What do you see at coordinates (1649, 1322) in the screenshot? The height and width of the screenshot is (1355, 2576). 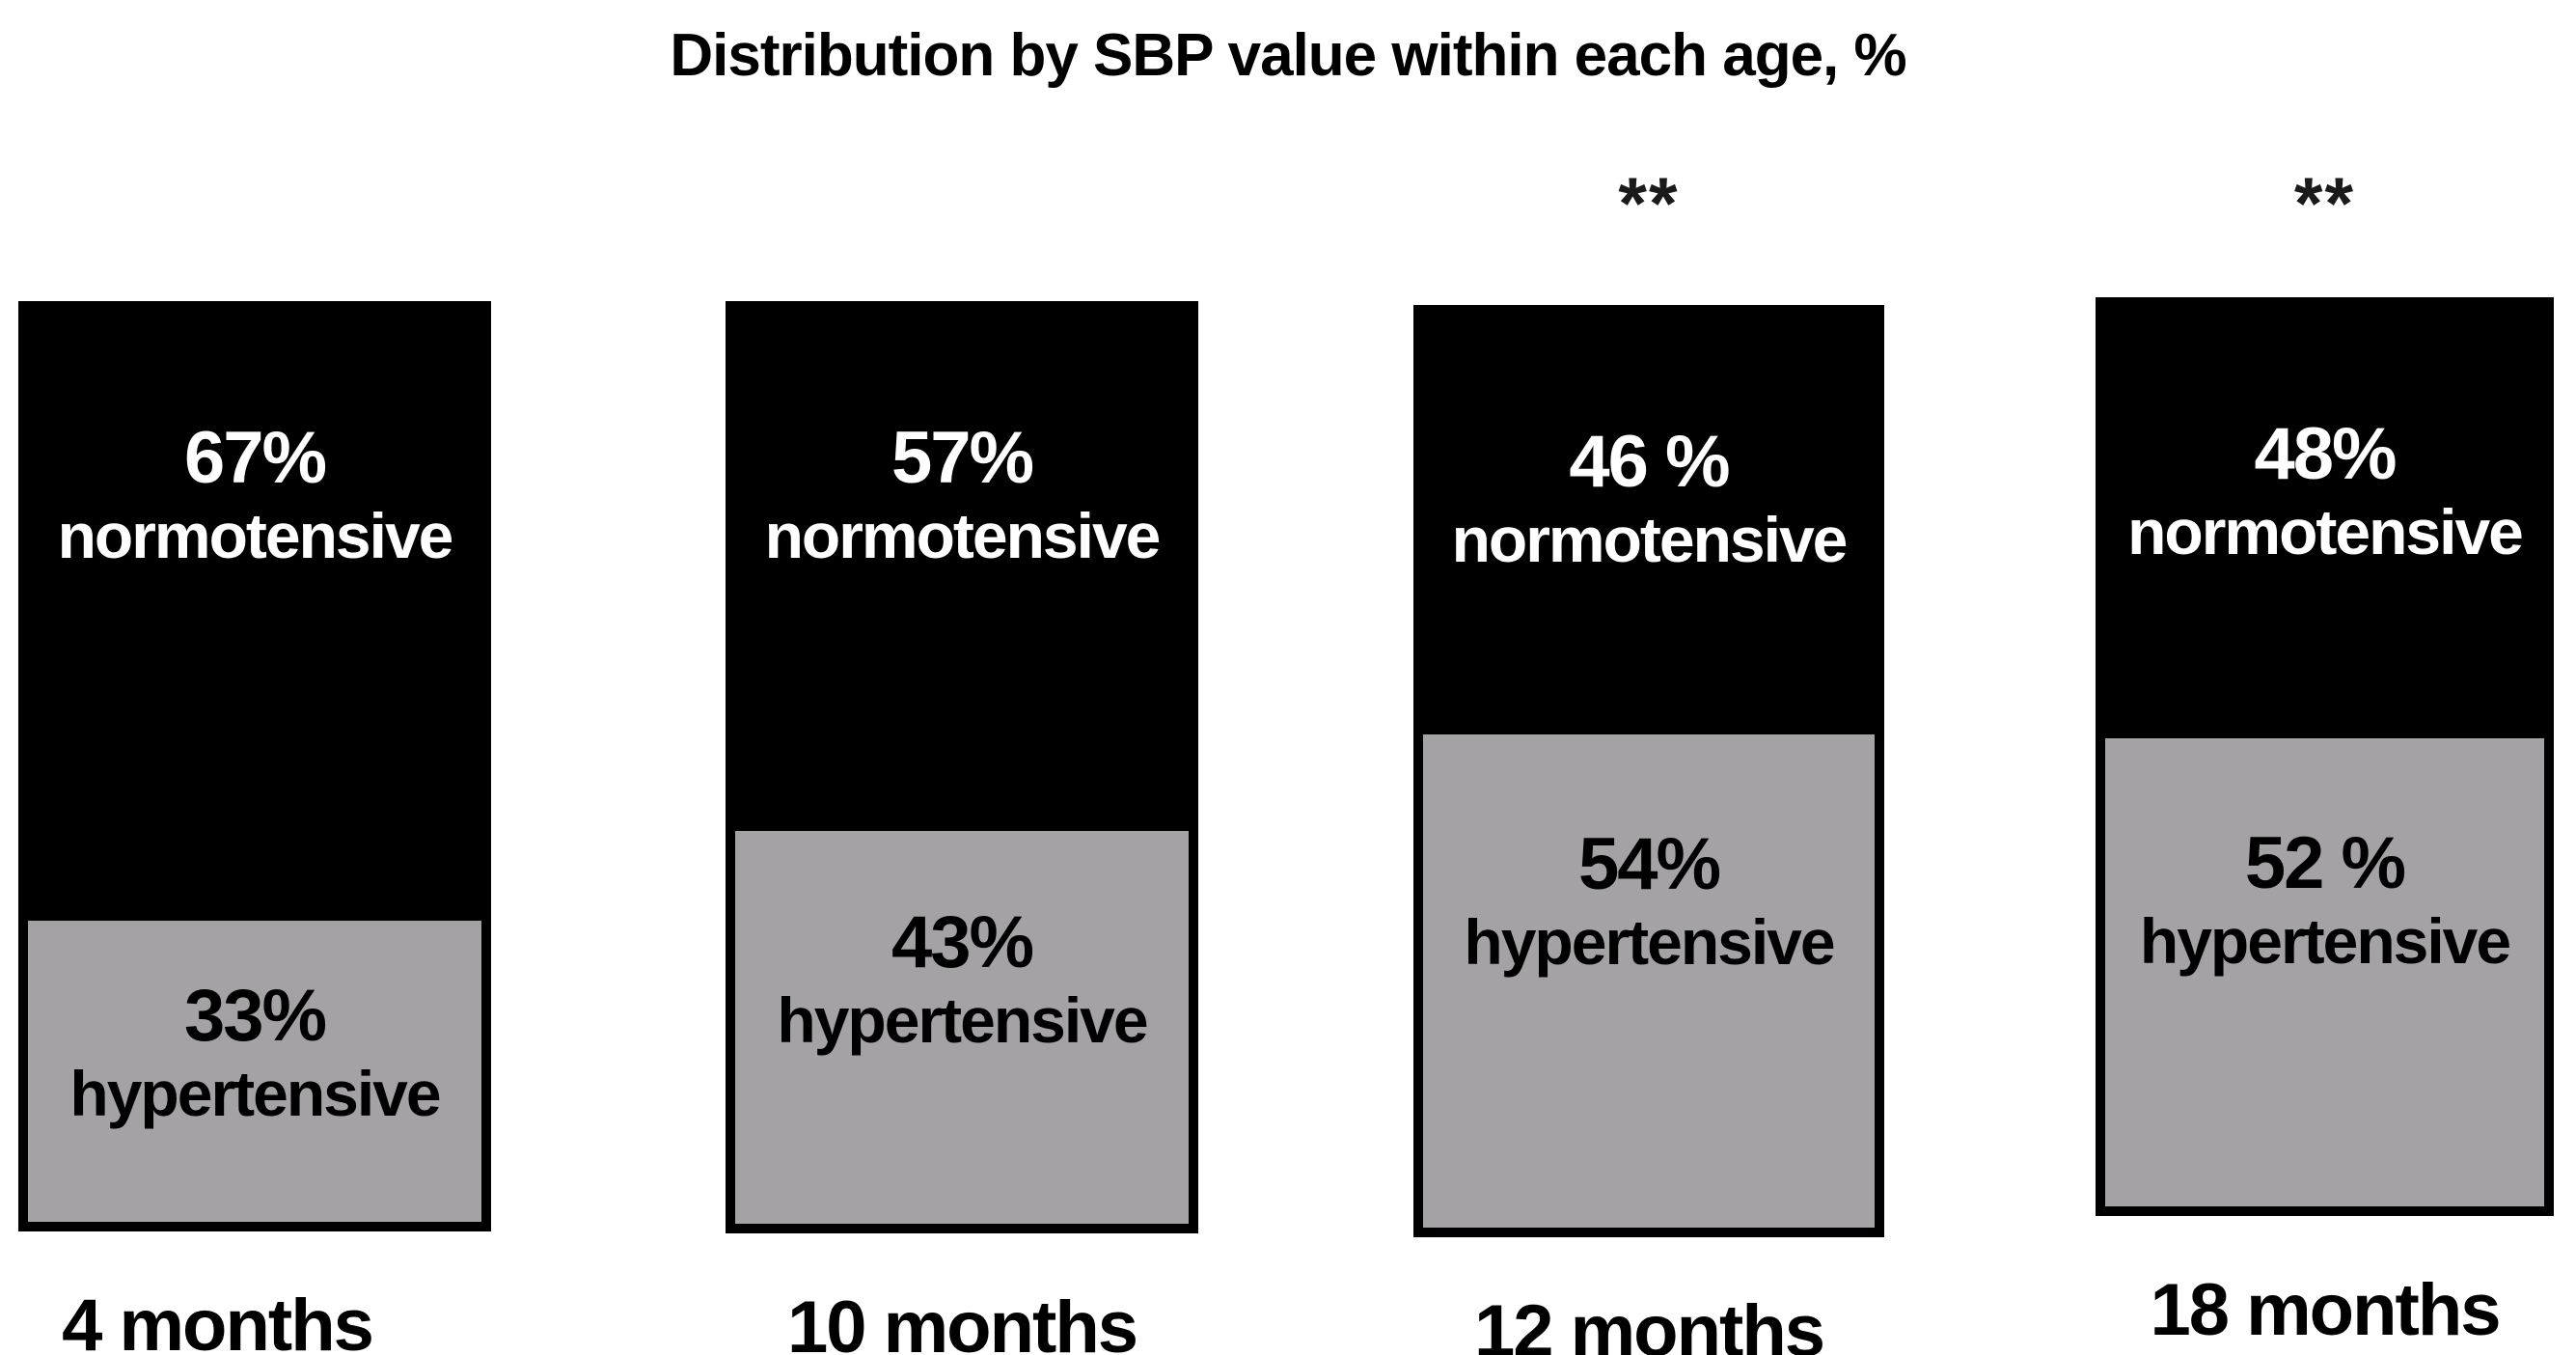 I see `x-axis-label-12-months: 12 months` at bounding box center [1649, 1322].